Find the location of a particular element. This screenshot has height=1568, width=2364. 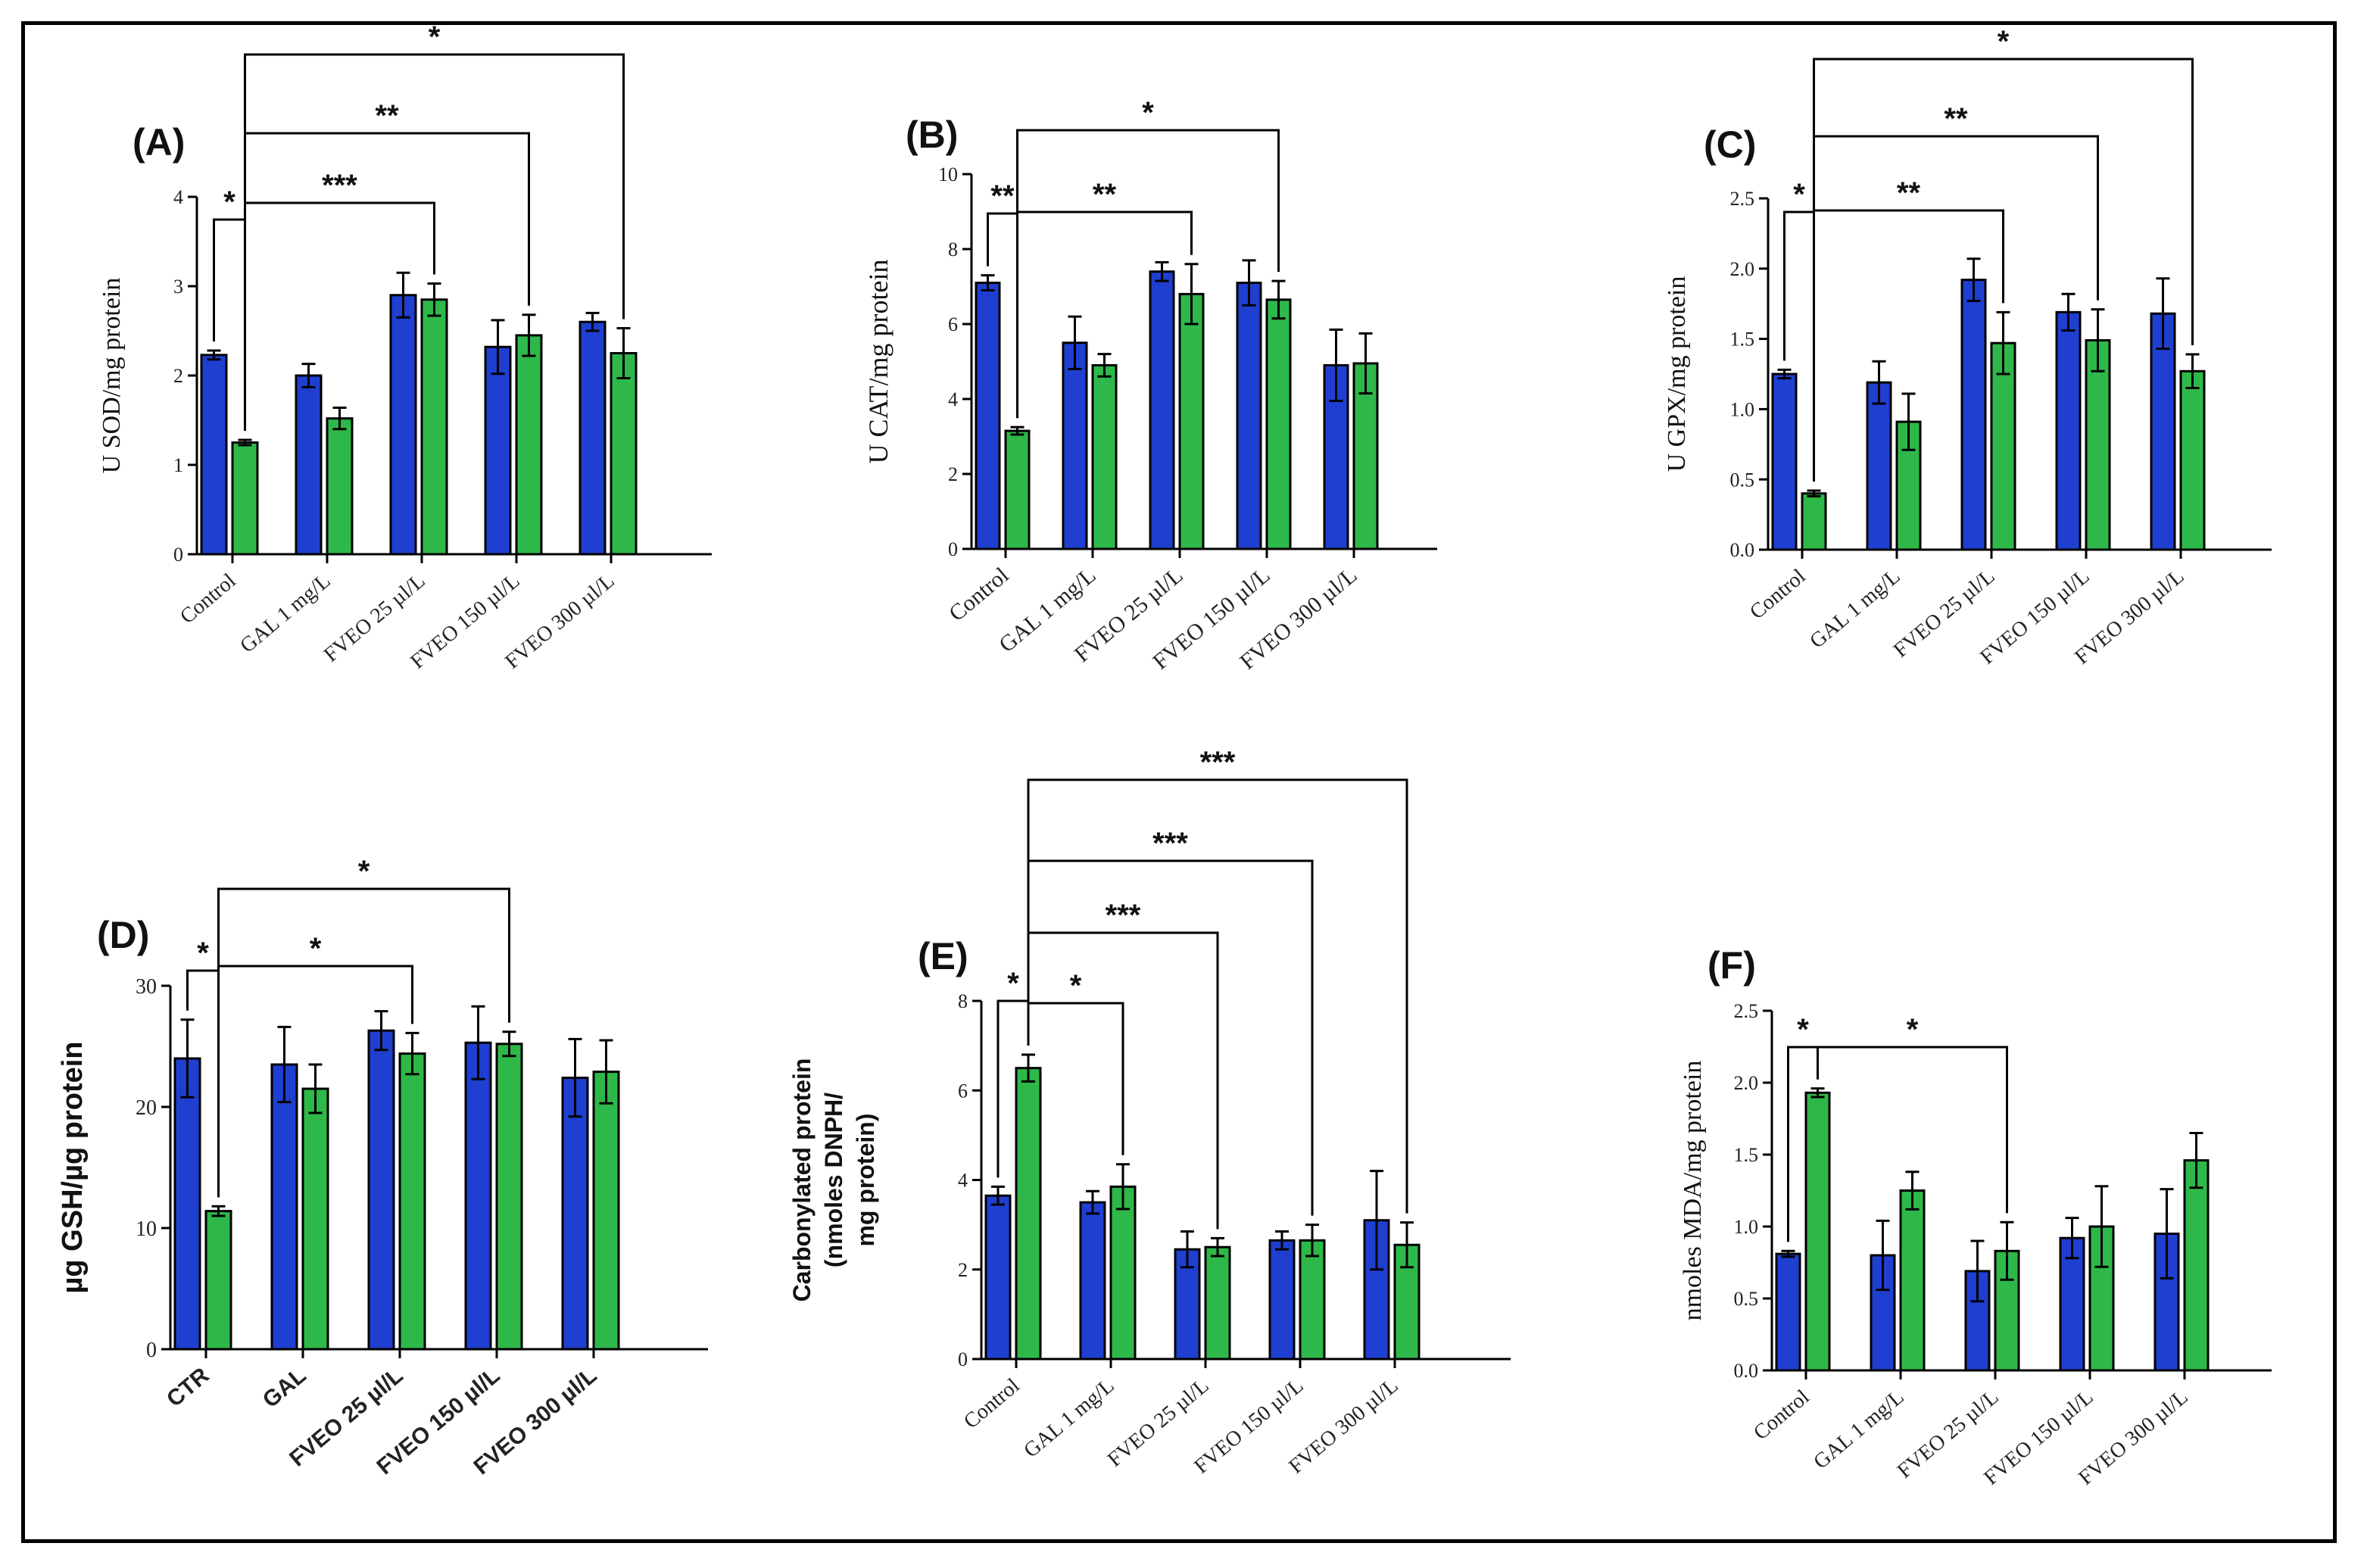

panel-label: (D) is located at coordinates (123, 935).